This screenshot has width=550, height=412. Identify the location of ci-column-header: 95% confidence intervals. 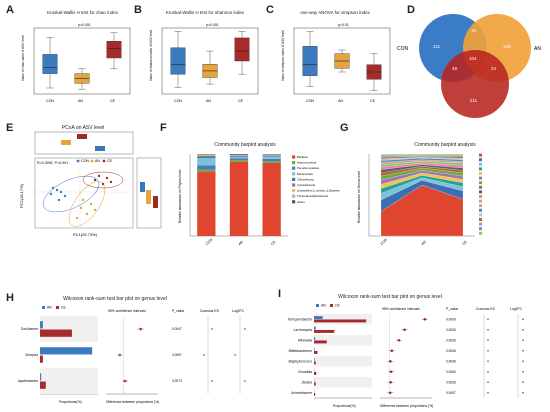
(127, 311).